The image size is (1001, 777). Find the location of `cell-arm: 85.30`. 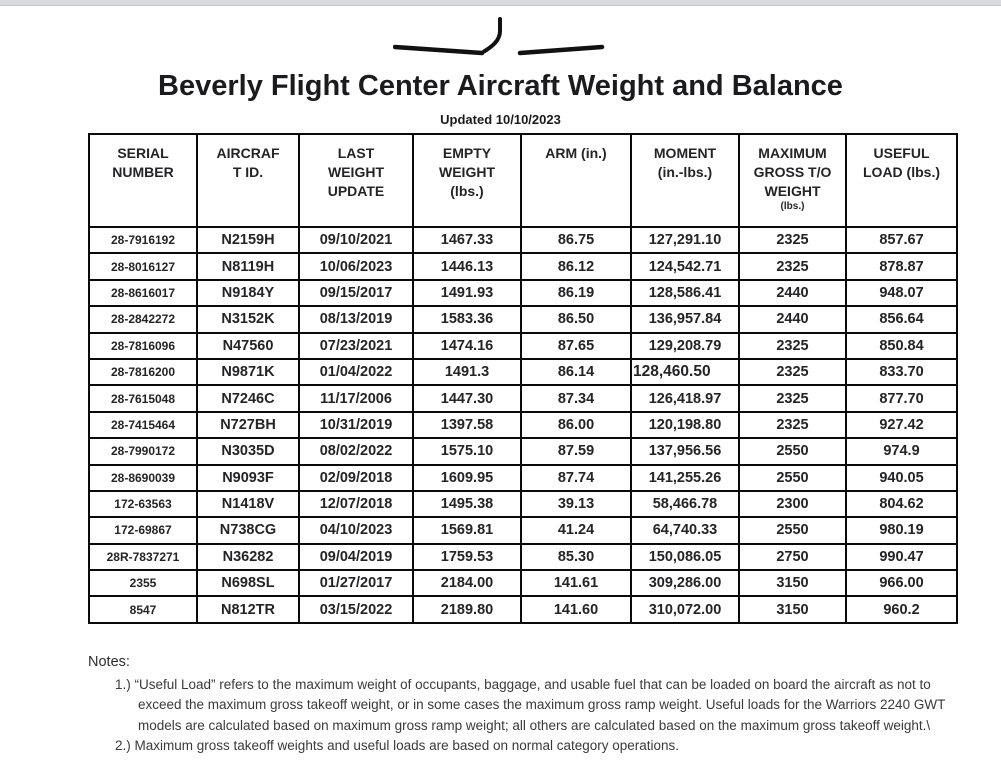

cell-arm: 85.30 is located at coordinates (576, 557).